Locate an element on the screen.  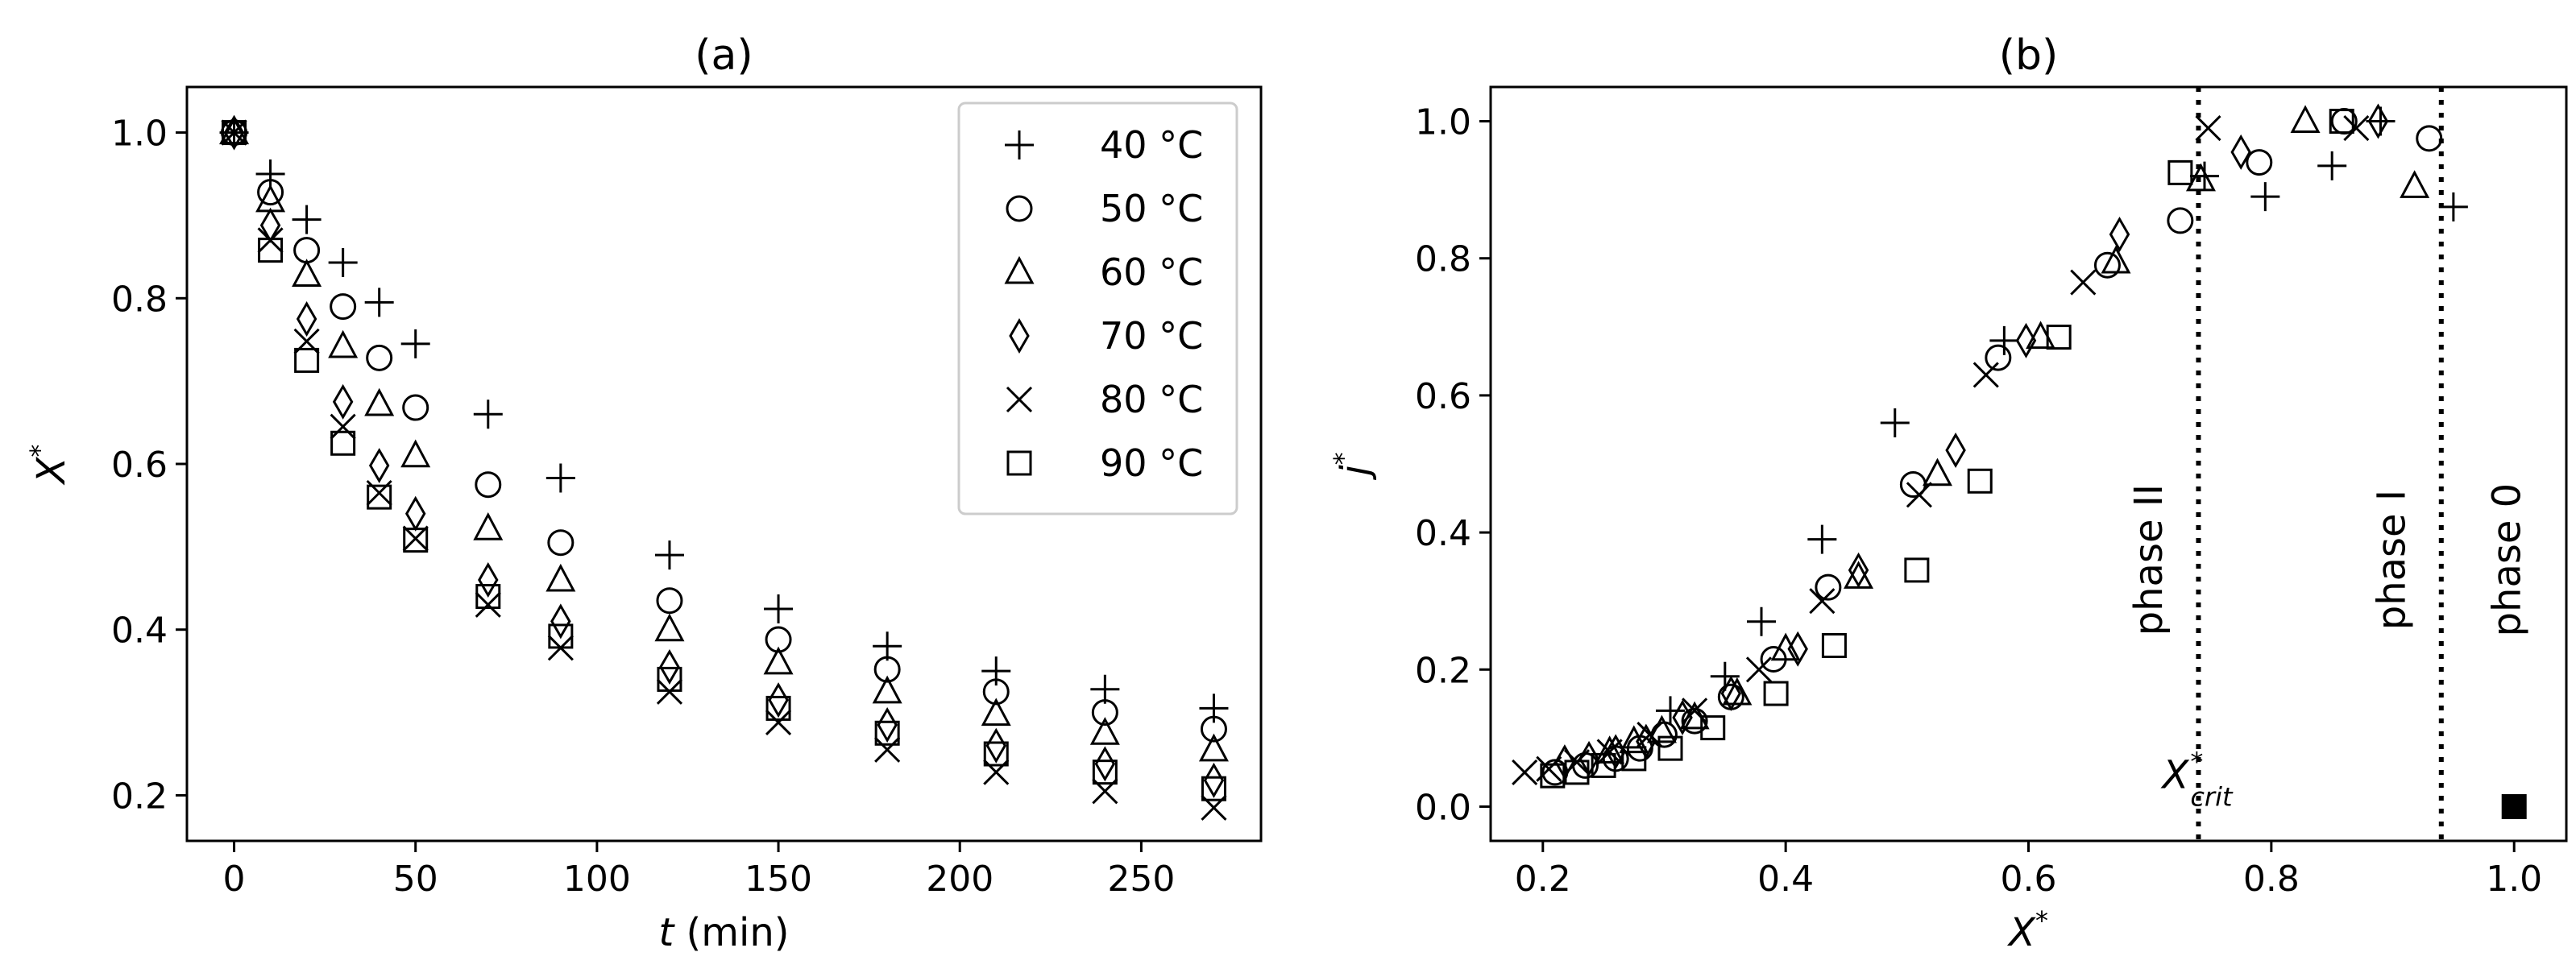
phase-label: phase II is located at coordinates (2149, 559).